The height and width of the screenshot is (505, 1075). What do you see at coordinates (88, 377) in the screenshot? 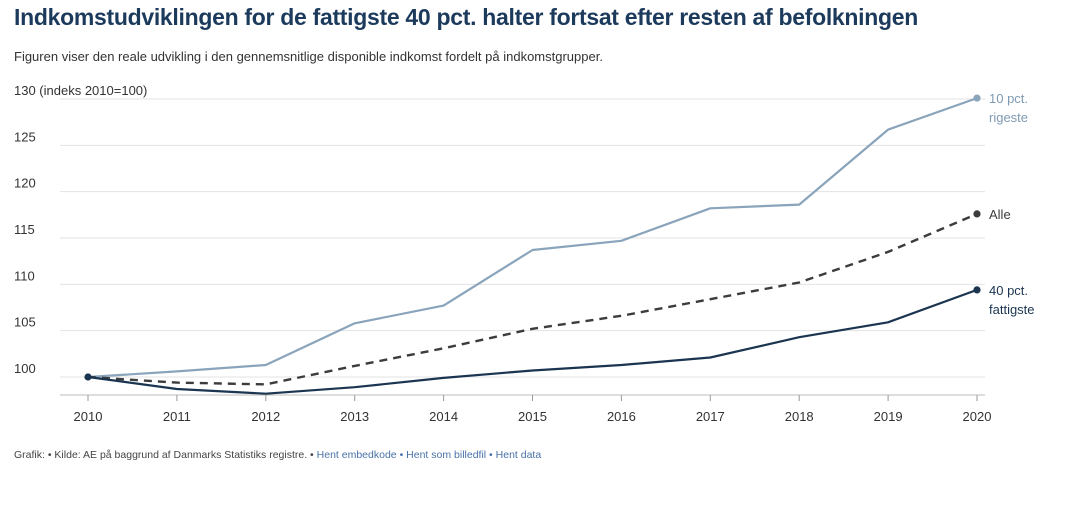
I see `start-marker` at bounding box center [88, 377].